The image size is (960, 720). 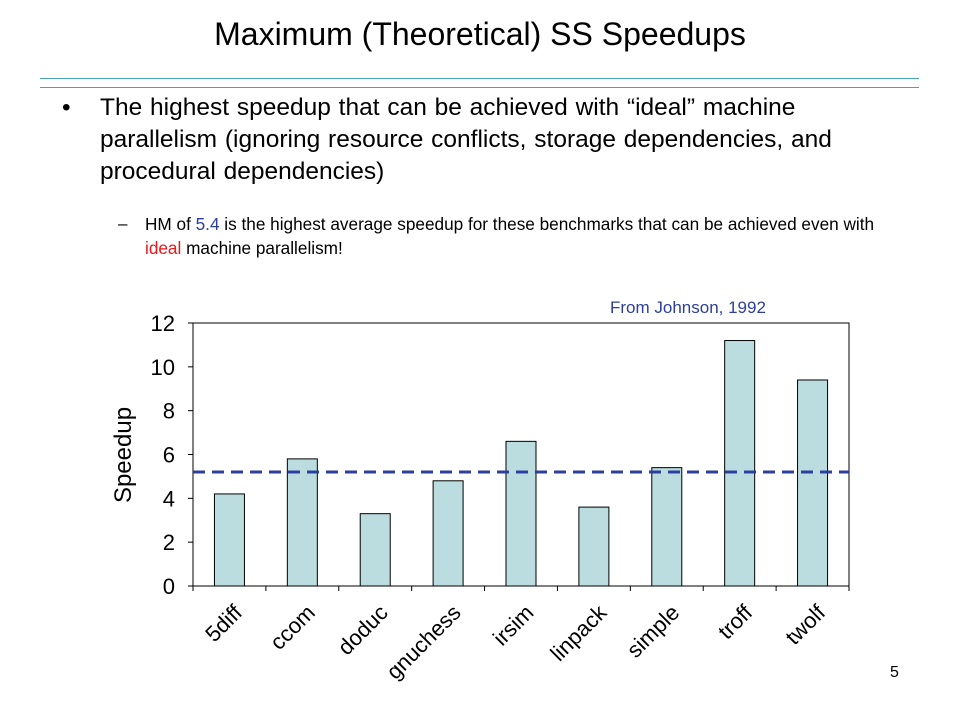 What do you see at coordinates (262, 248) in the screenshot?
I see `sub-bullet-part3: machine parallelism!` at bounding box center [262, 248].